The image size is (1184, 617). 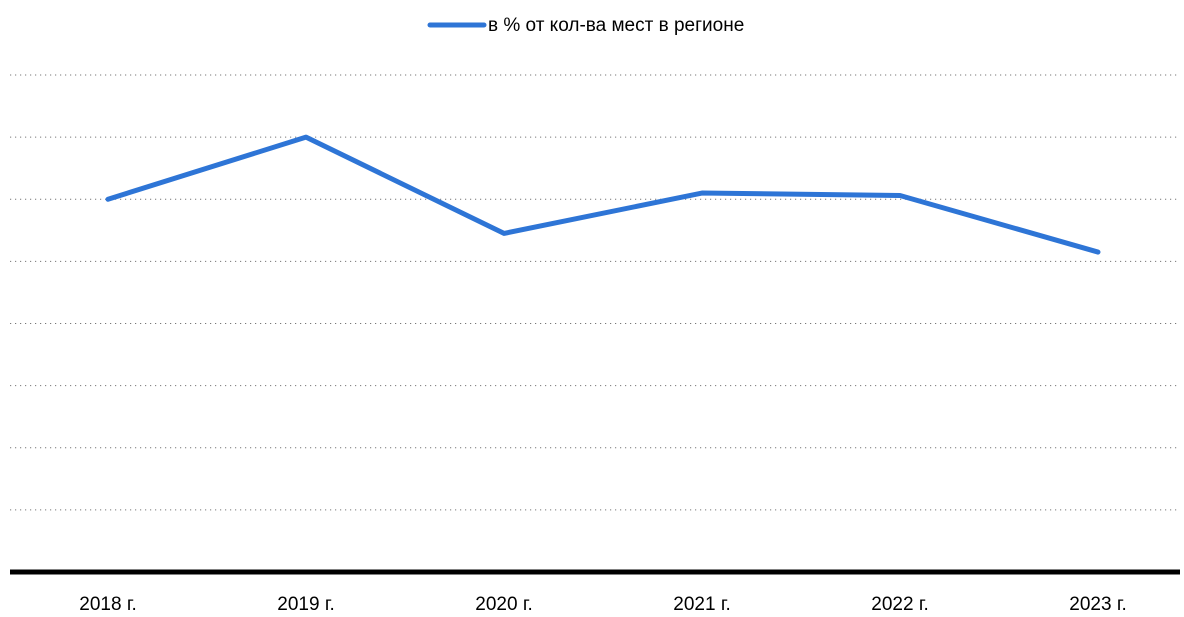 I want to click on x-tick-label: 2019 г., so click(x=305, y=604).